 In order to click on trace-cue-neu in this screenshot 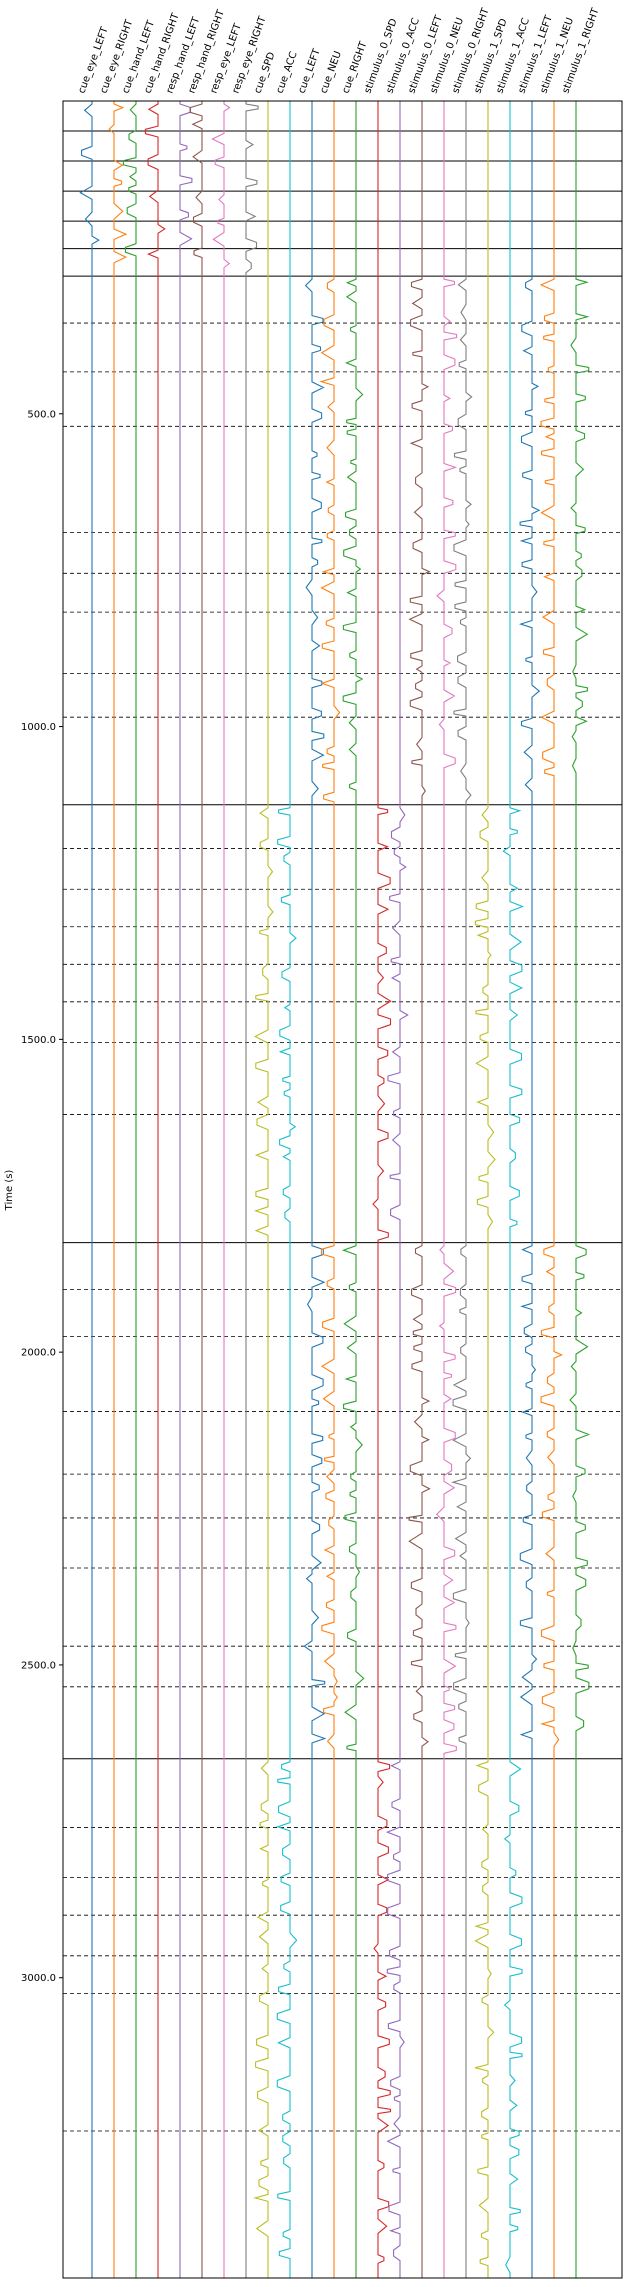, I will do `click(330, 1189)`.